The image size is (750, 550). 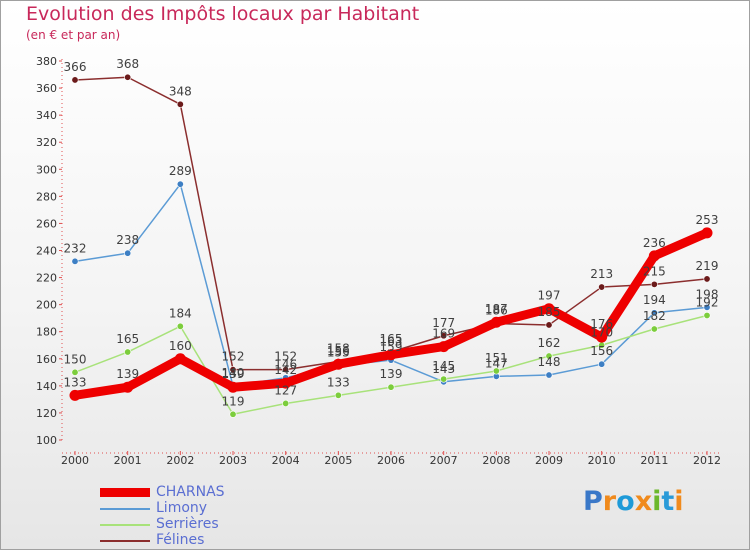 I want to click on data-label-charnas: 133, so click(x=75, y=382).